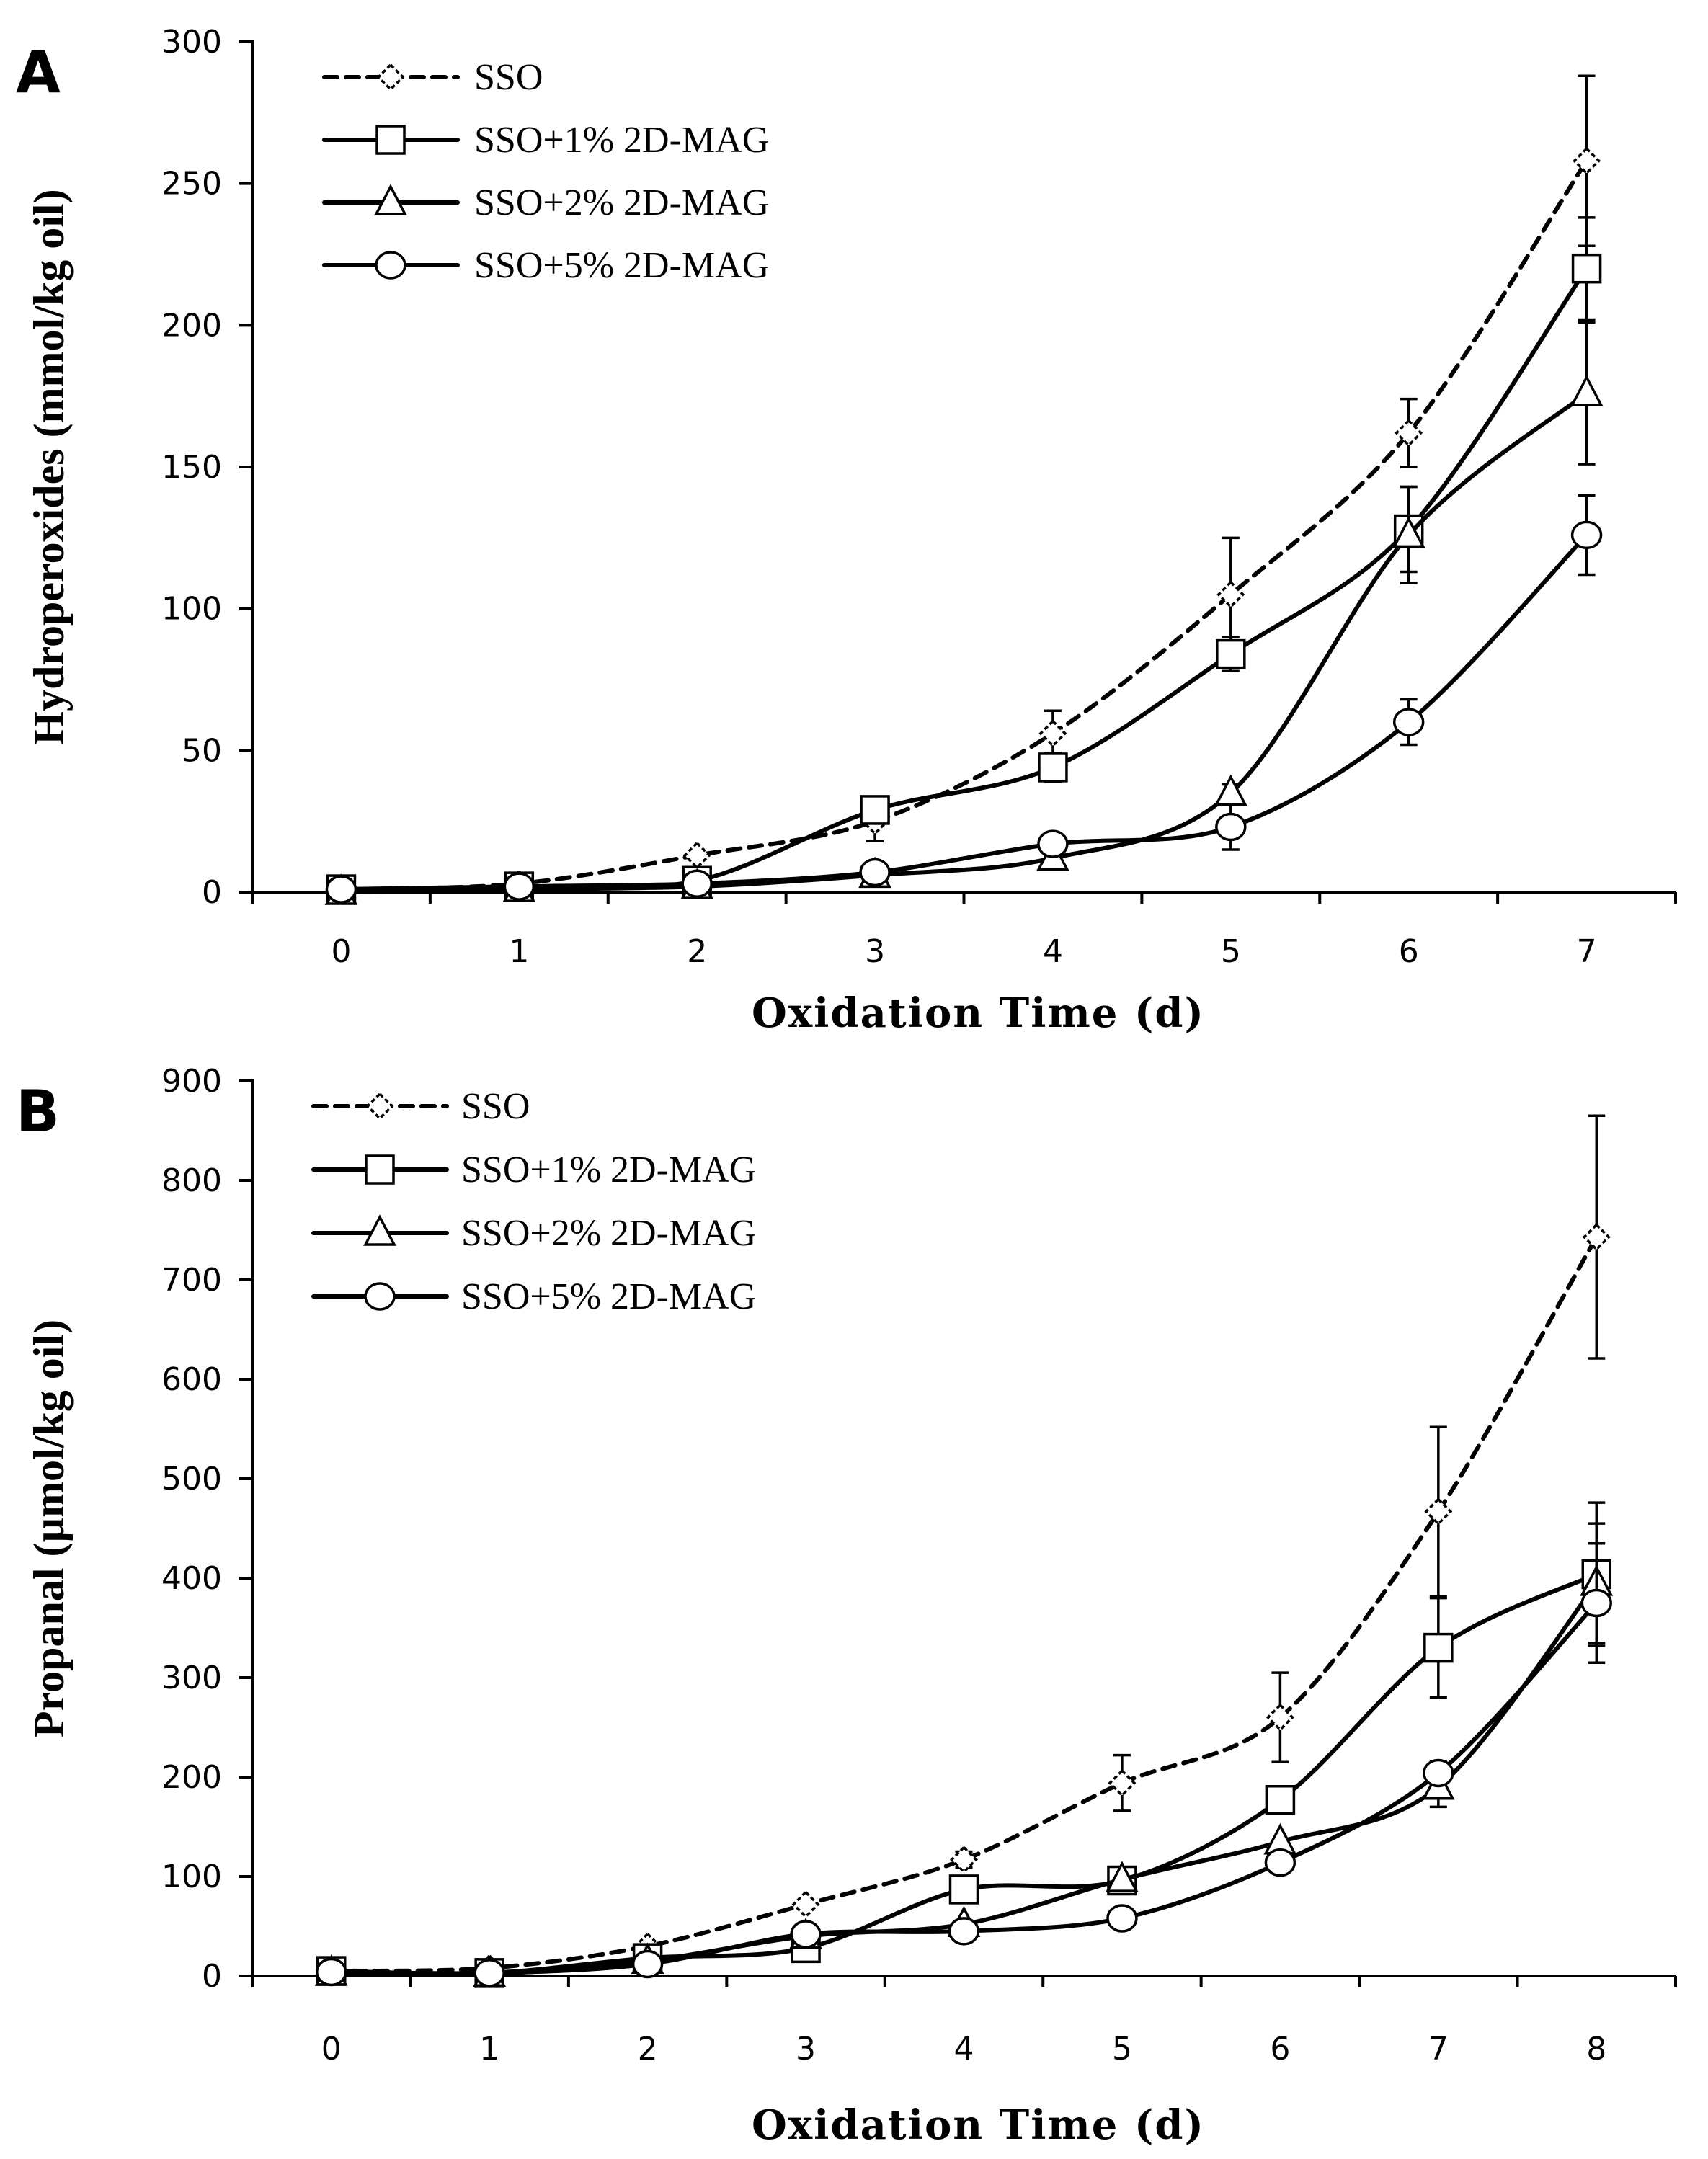 The image size is (1708, 2159). What do you see at coordinates (38, 1111) in the screenshot?
I see `panel-letter: B` at bounding box center [38, 1111].